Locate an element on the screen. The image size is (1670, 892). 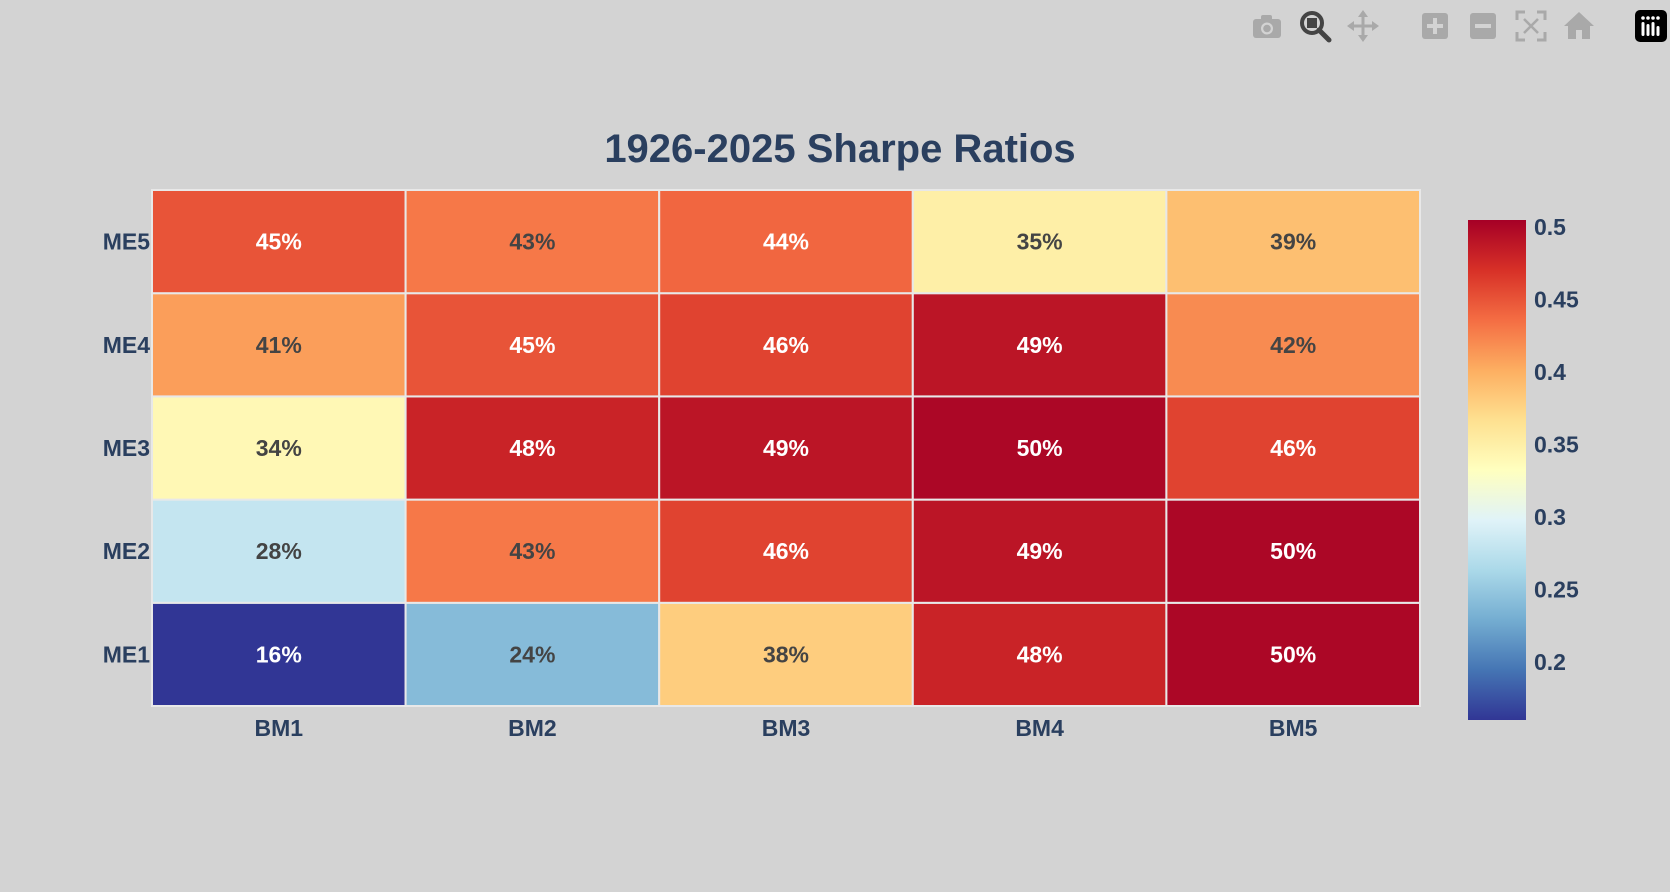
cell-label: 28% is located at coordinates (279, 551).